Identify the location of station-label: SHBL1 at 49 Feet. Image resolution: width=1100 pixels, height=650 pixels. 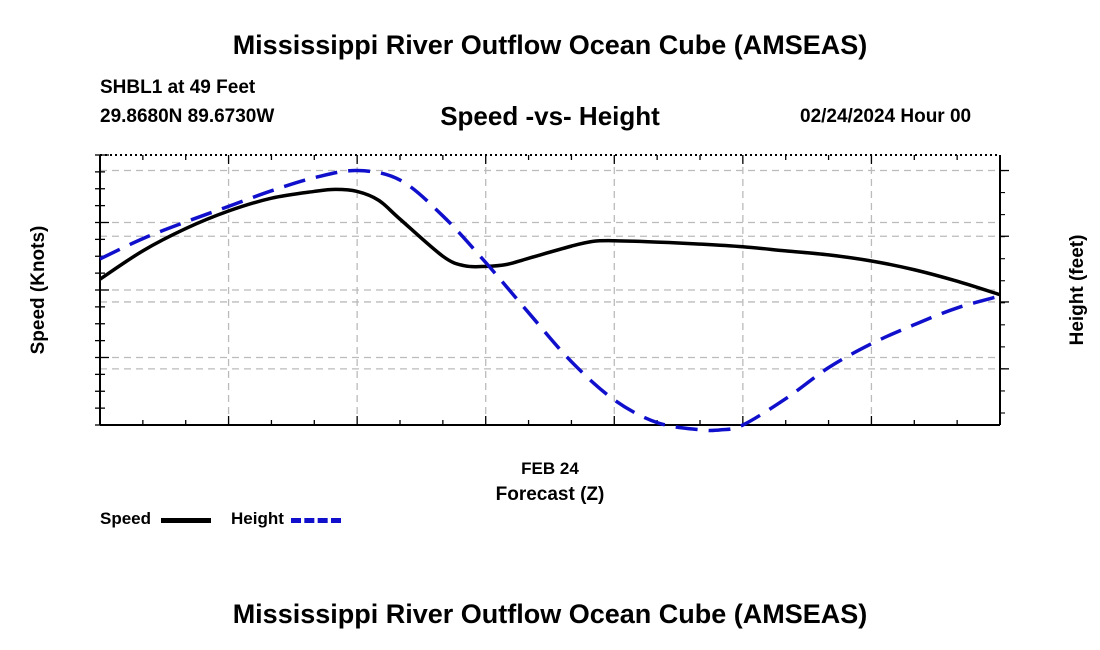
(178, 87).